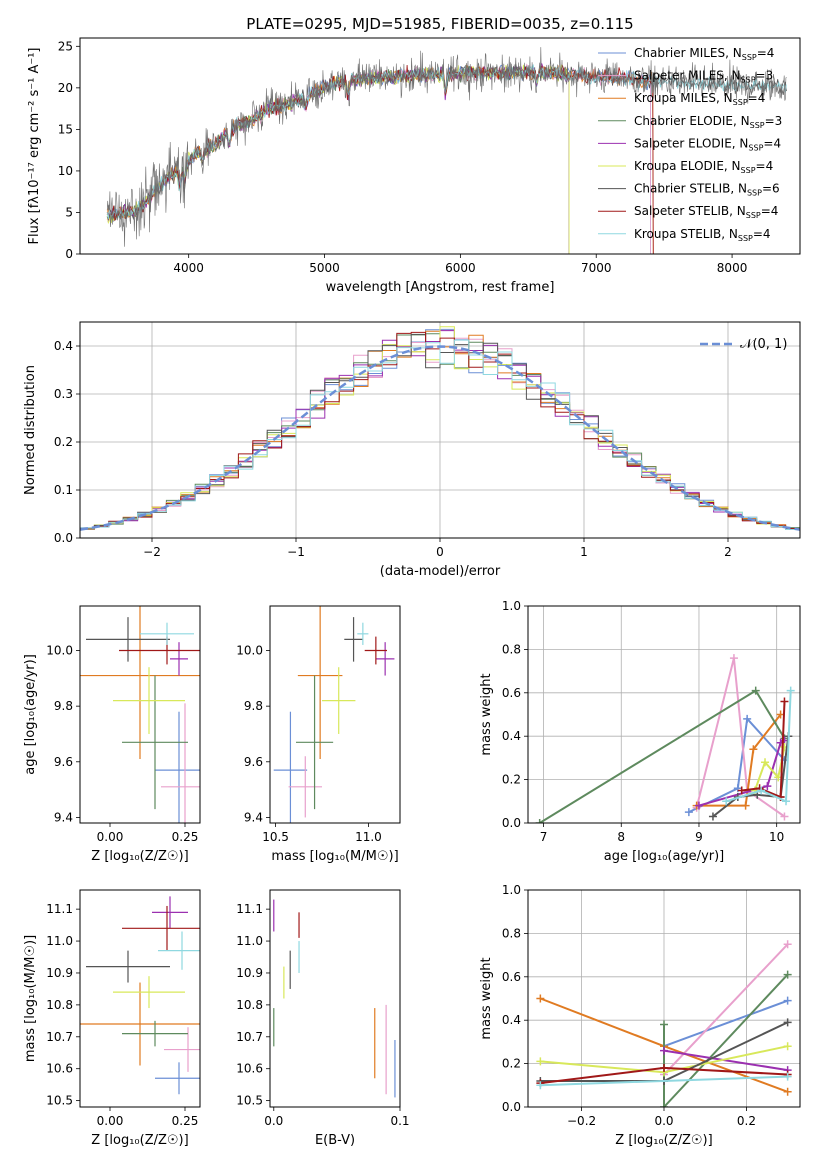 This screenshot has height=1170, width=819. Describe the element at coordinates (152, 552) in the screenshot. I see `x-tick-label: −2` at that location.